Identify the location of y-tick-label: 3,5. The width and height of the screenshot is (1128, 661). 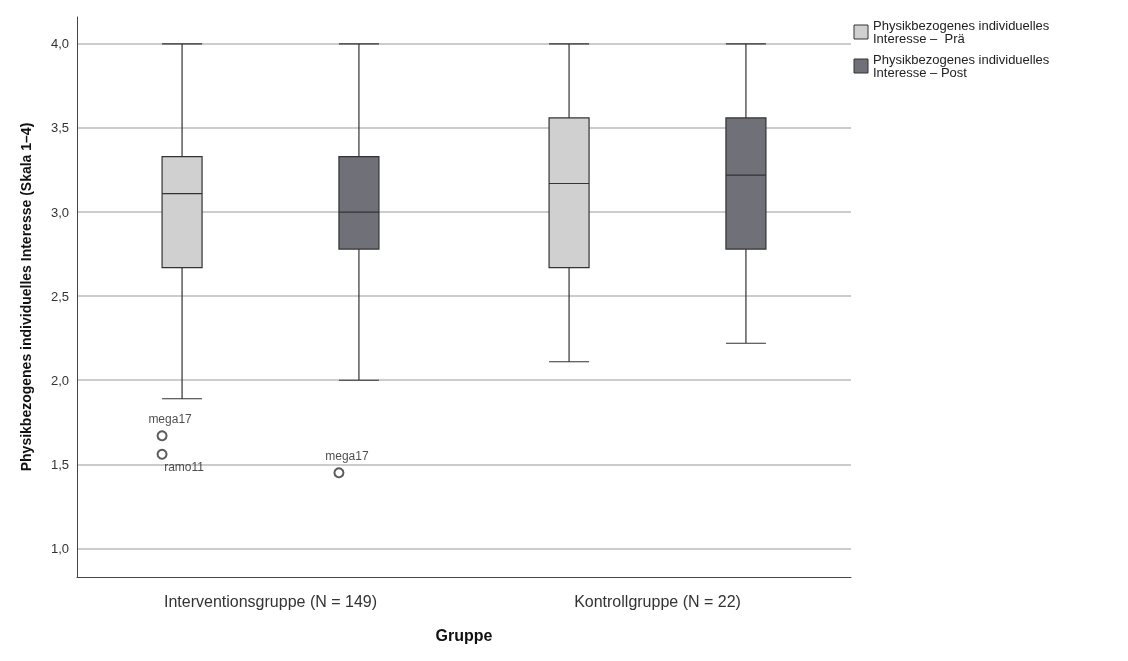
(59, 128).